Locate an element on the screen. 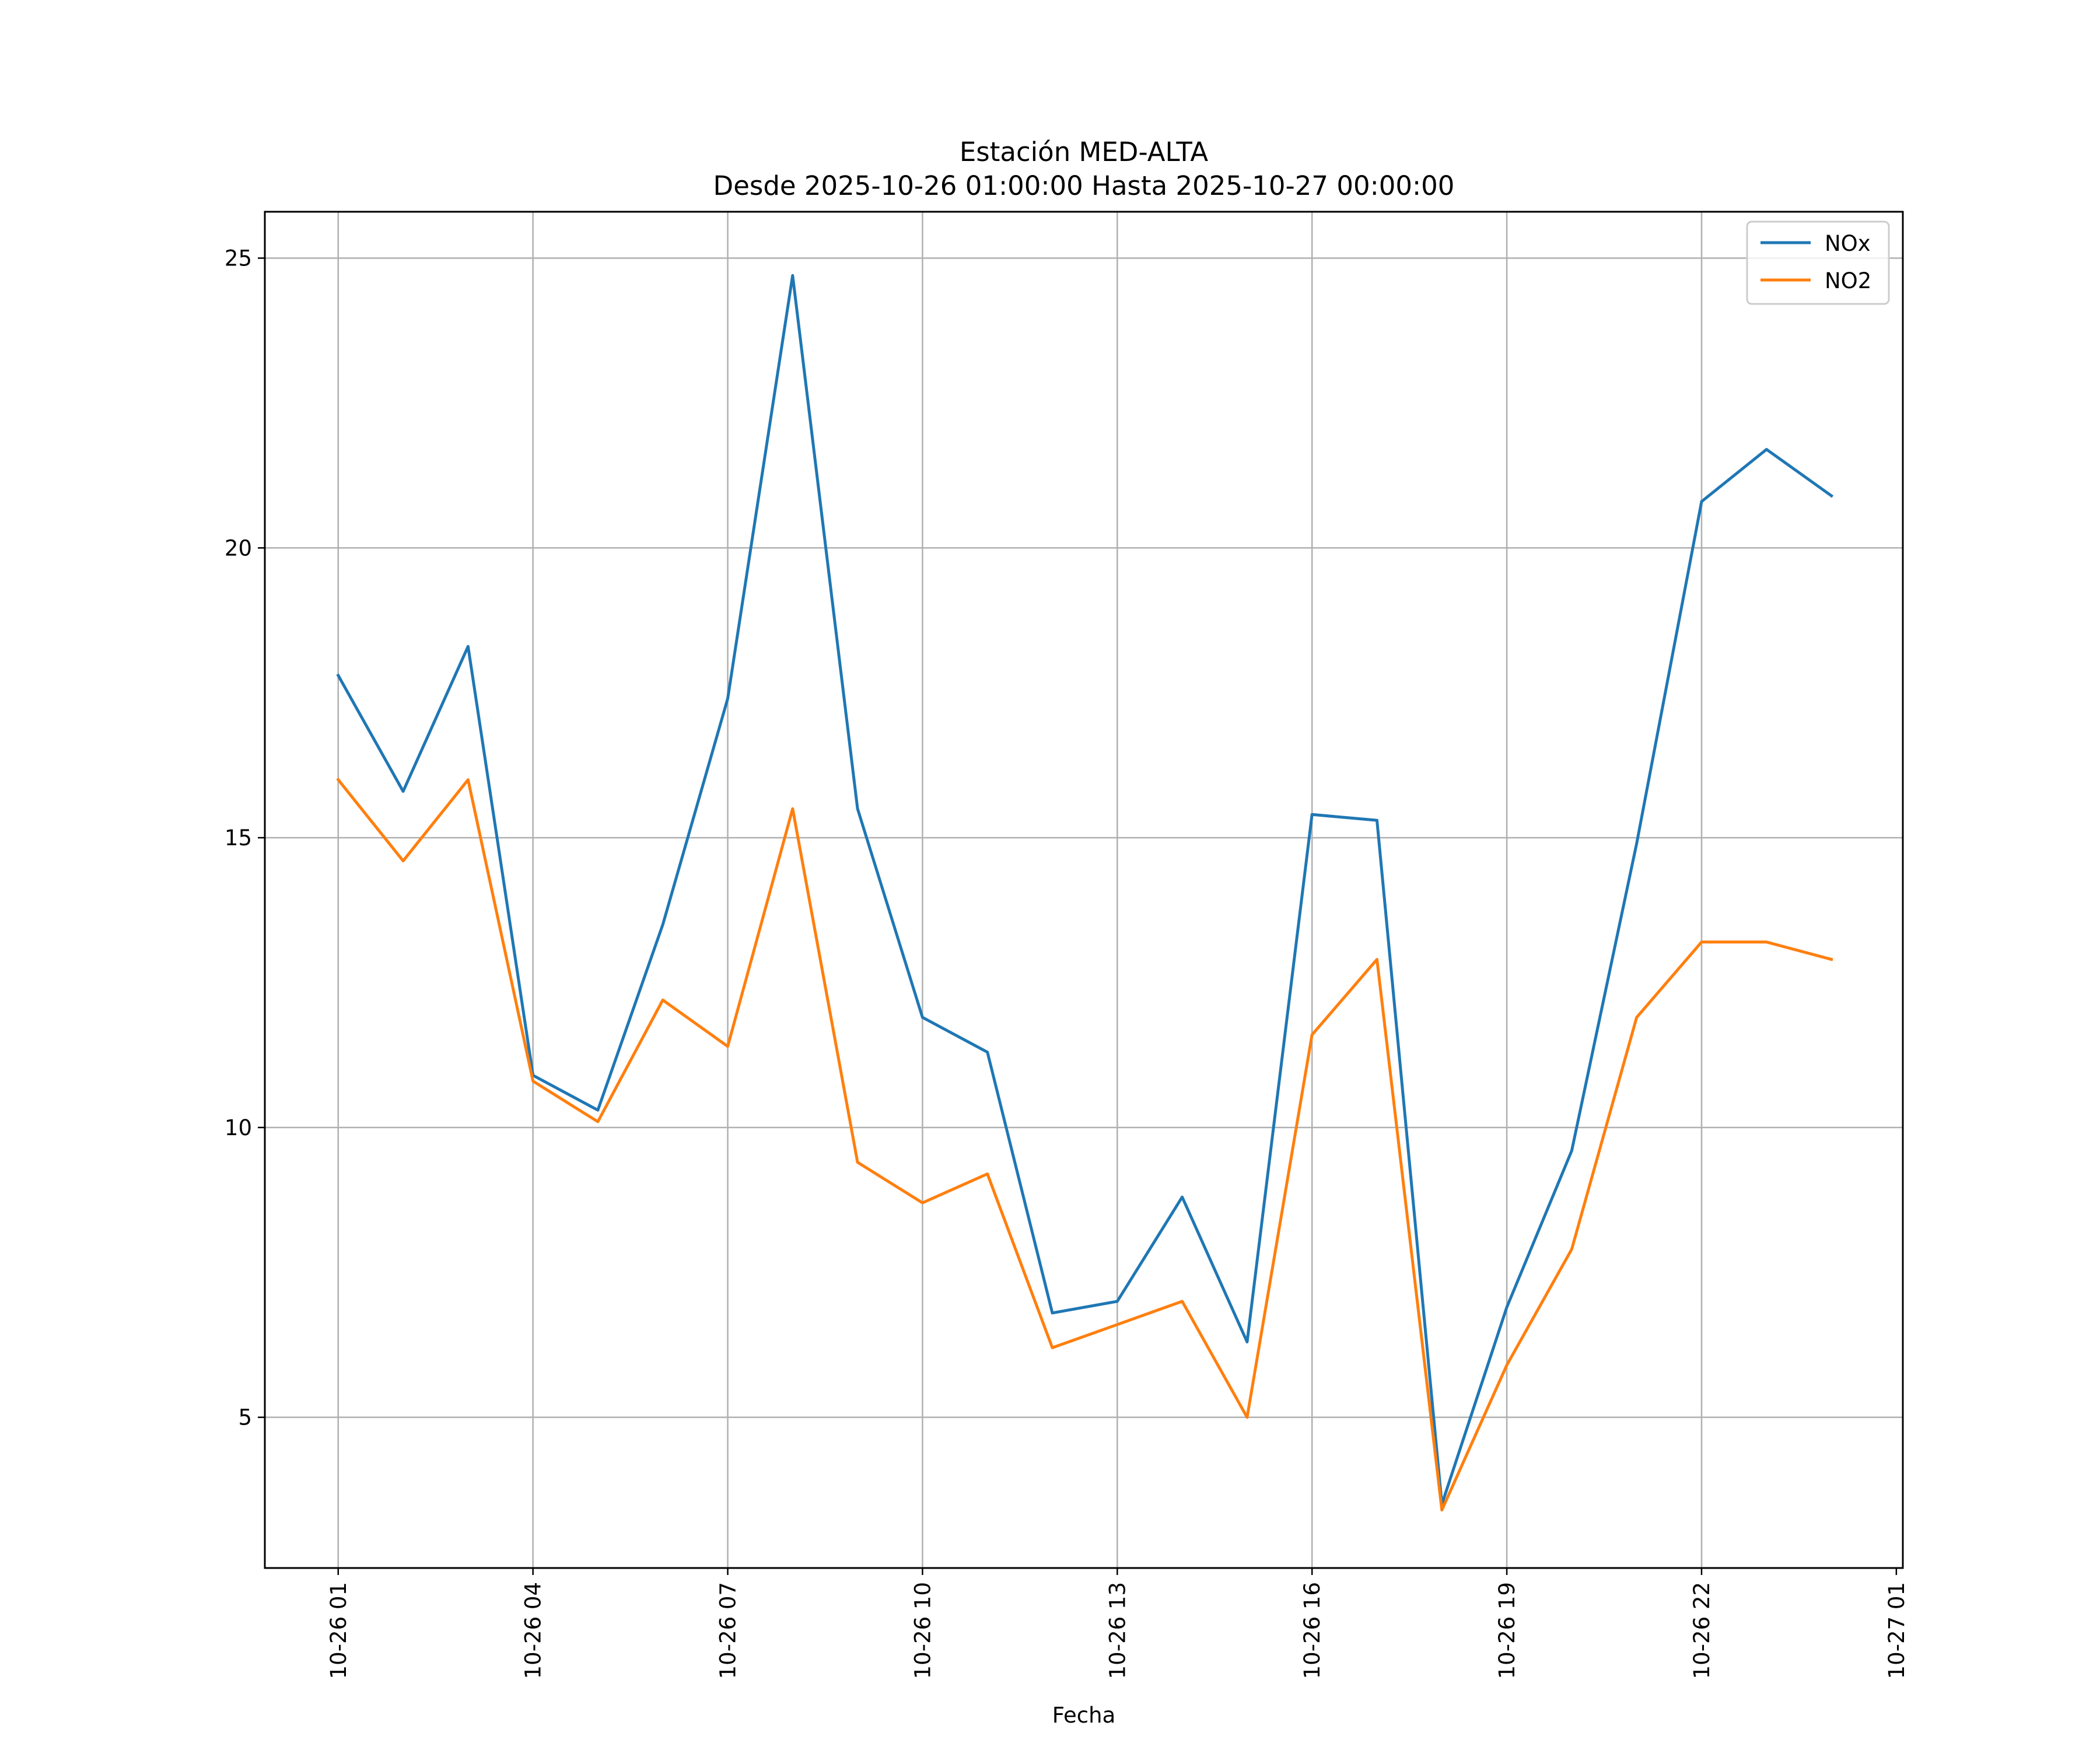  legend: NOx NO2 is located at coordinates (1818, 262).